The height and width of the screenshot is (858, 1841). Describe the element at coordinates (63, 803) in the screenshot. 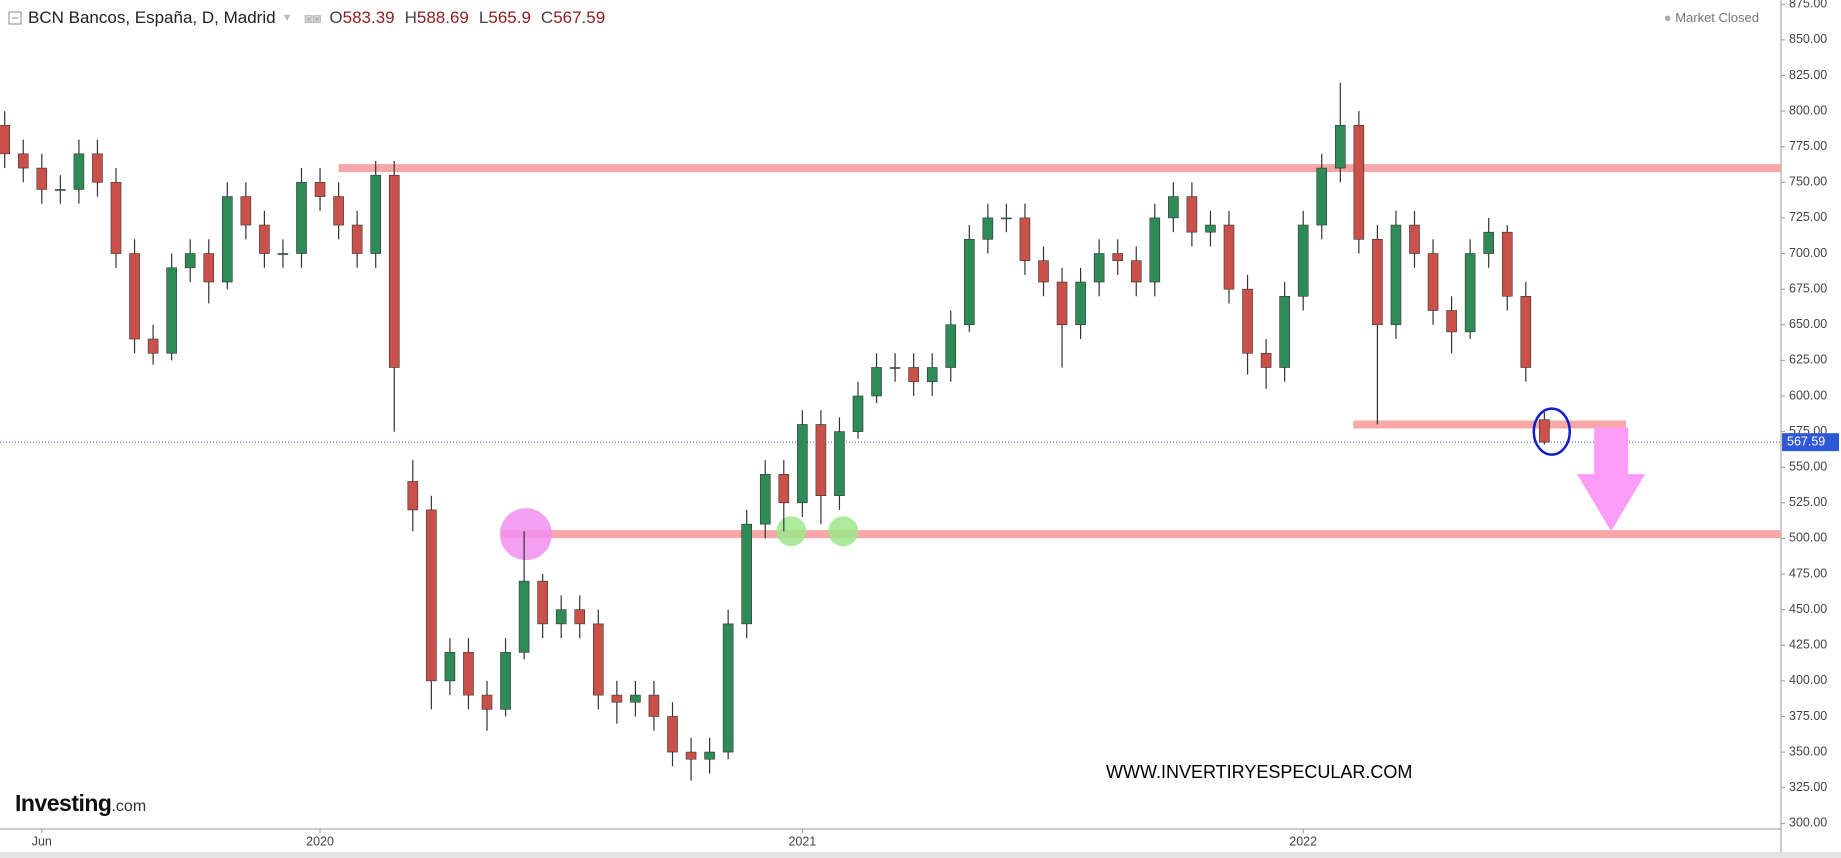

I see `logo-name: Investing` at that location.